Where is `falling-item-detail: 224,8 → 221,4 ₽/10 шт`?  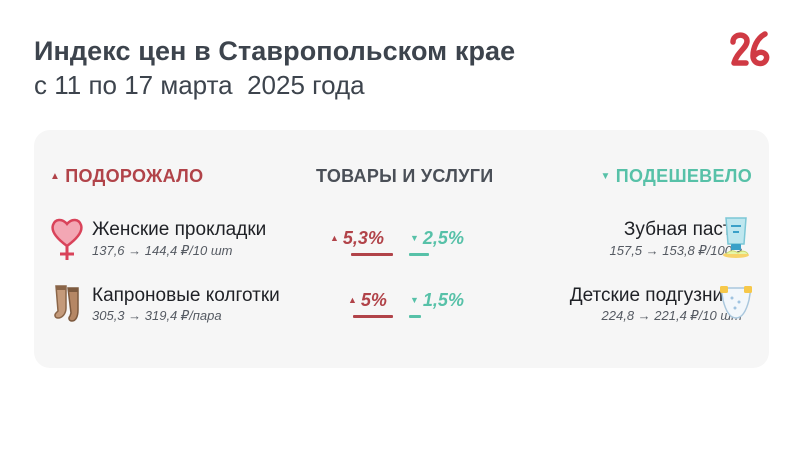
falling-item-detail: 224,8 → 221,4 ₽/10 шт is located at coordinates (671, 315).